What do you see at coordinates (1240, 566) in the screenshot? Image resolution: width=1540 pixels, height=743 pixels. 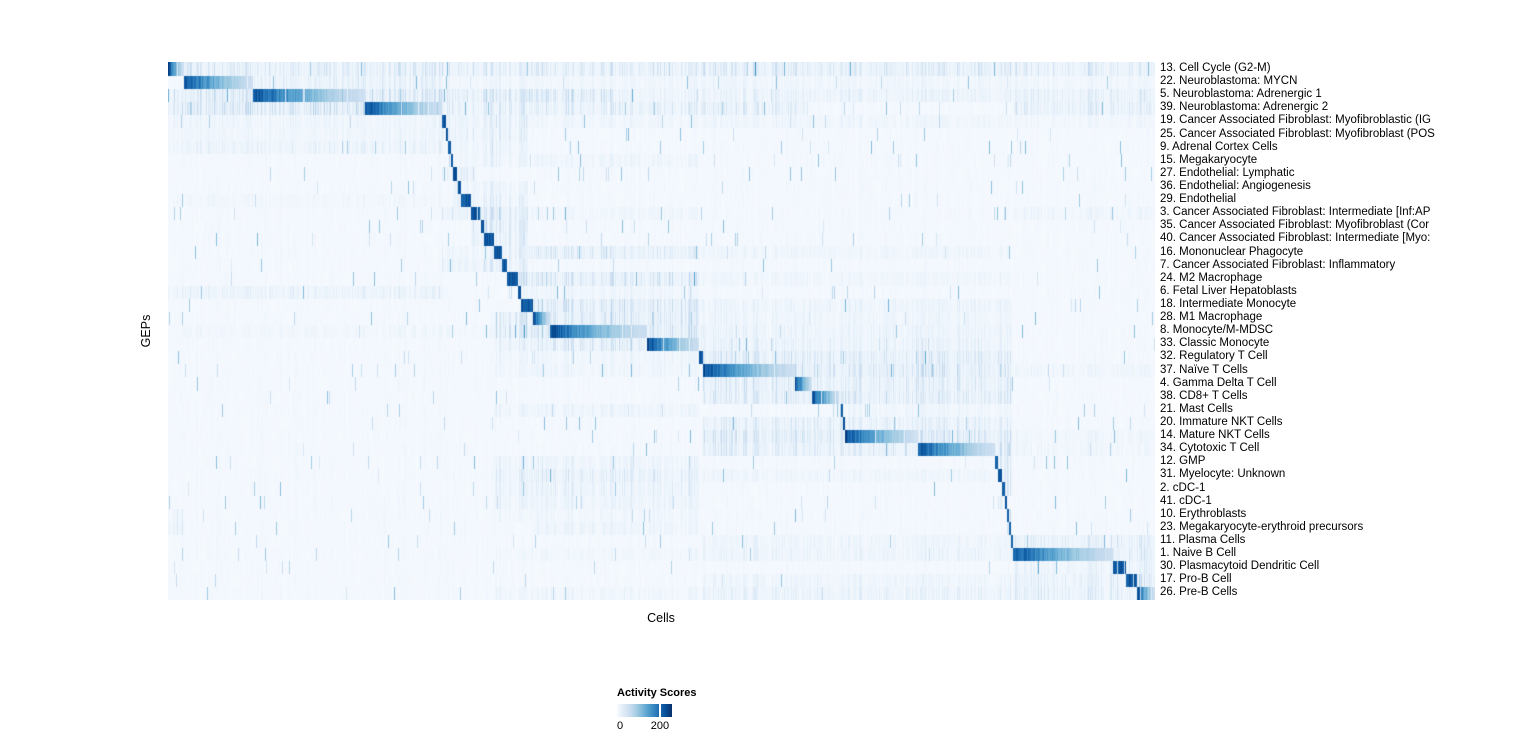 I see `gep-row-label: 30. Plasmacytoid Dendritic Cell` at bounding box center [1240, 566].